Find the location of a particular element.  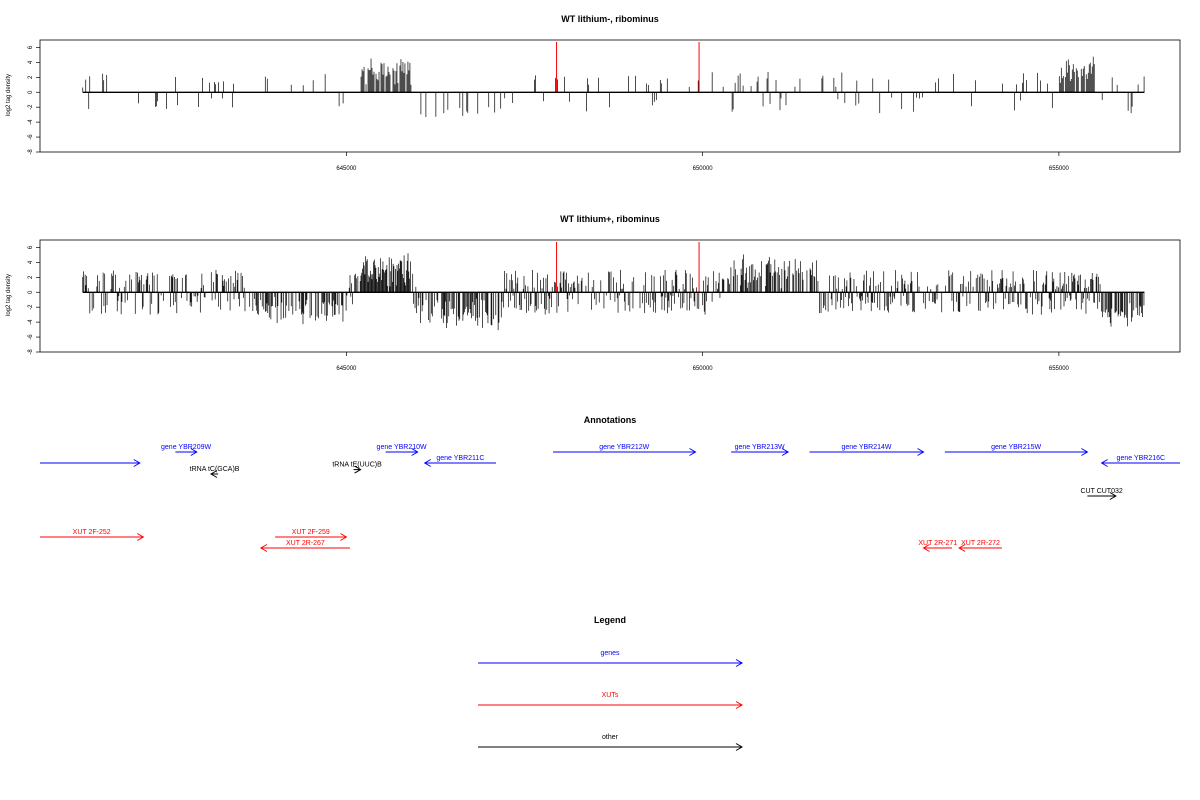

annotation-arrow-gene: gene YBR211C is located at coordinates (459, 461).